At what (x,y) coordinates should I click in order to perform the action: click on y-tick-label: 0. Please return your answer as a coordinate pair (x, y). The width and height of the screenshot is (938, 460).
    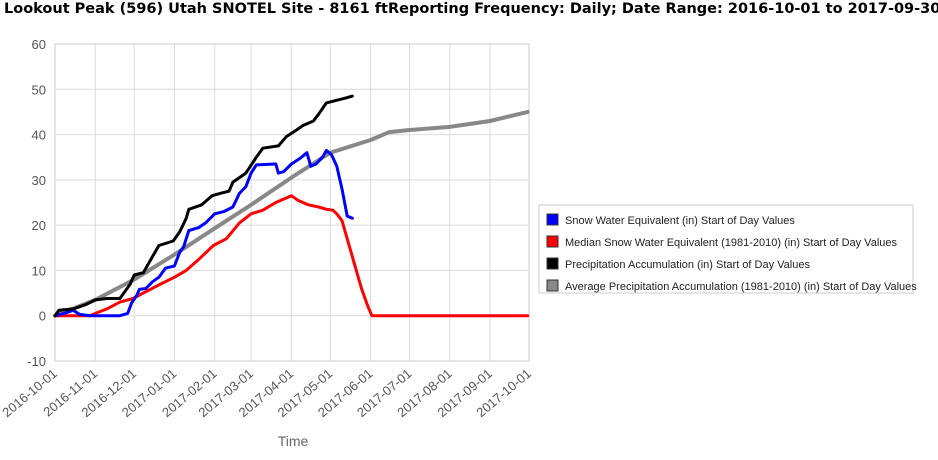
    Looking at the image, I should click on (42, 316).